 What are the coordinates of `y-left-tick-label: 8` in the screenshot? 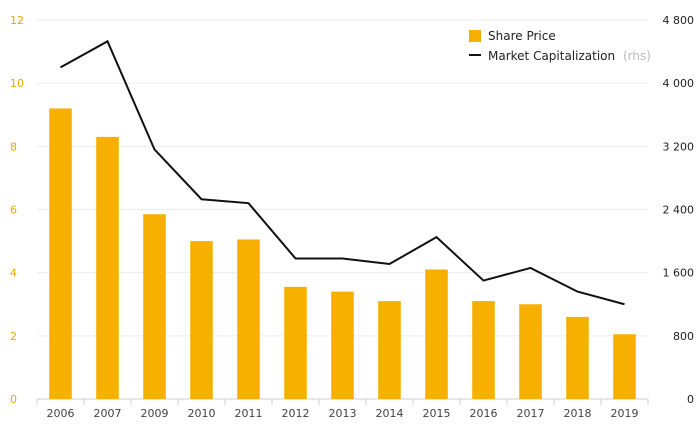 It's located at (13, 146).